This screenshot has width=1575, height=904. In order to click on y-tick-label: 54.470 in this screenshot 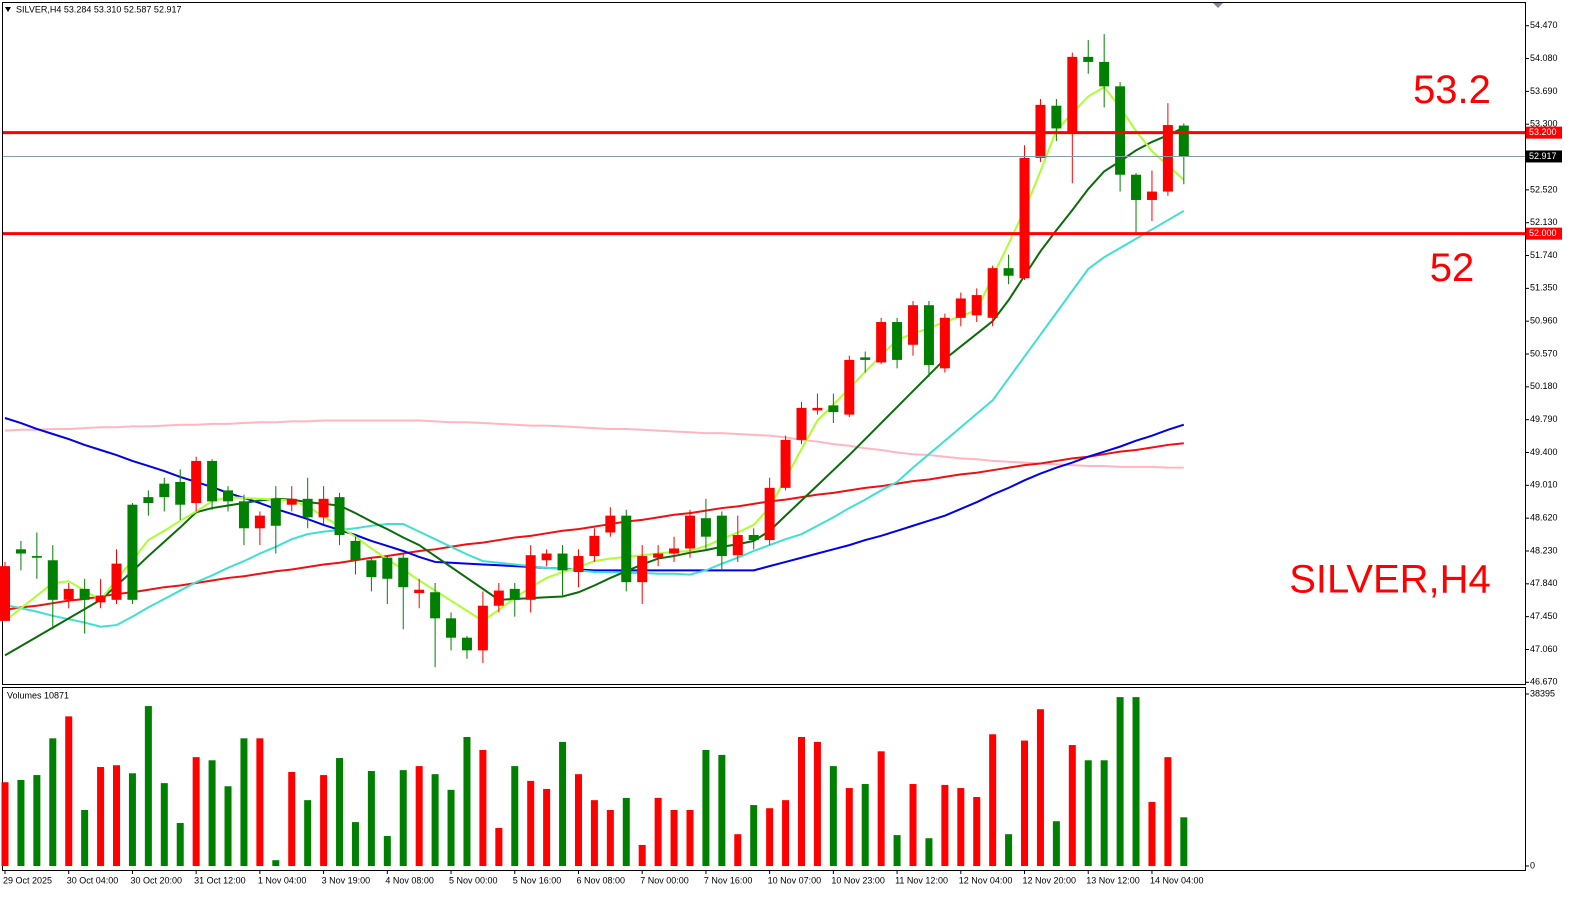, I will do `click(1544, 25)`.